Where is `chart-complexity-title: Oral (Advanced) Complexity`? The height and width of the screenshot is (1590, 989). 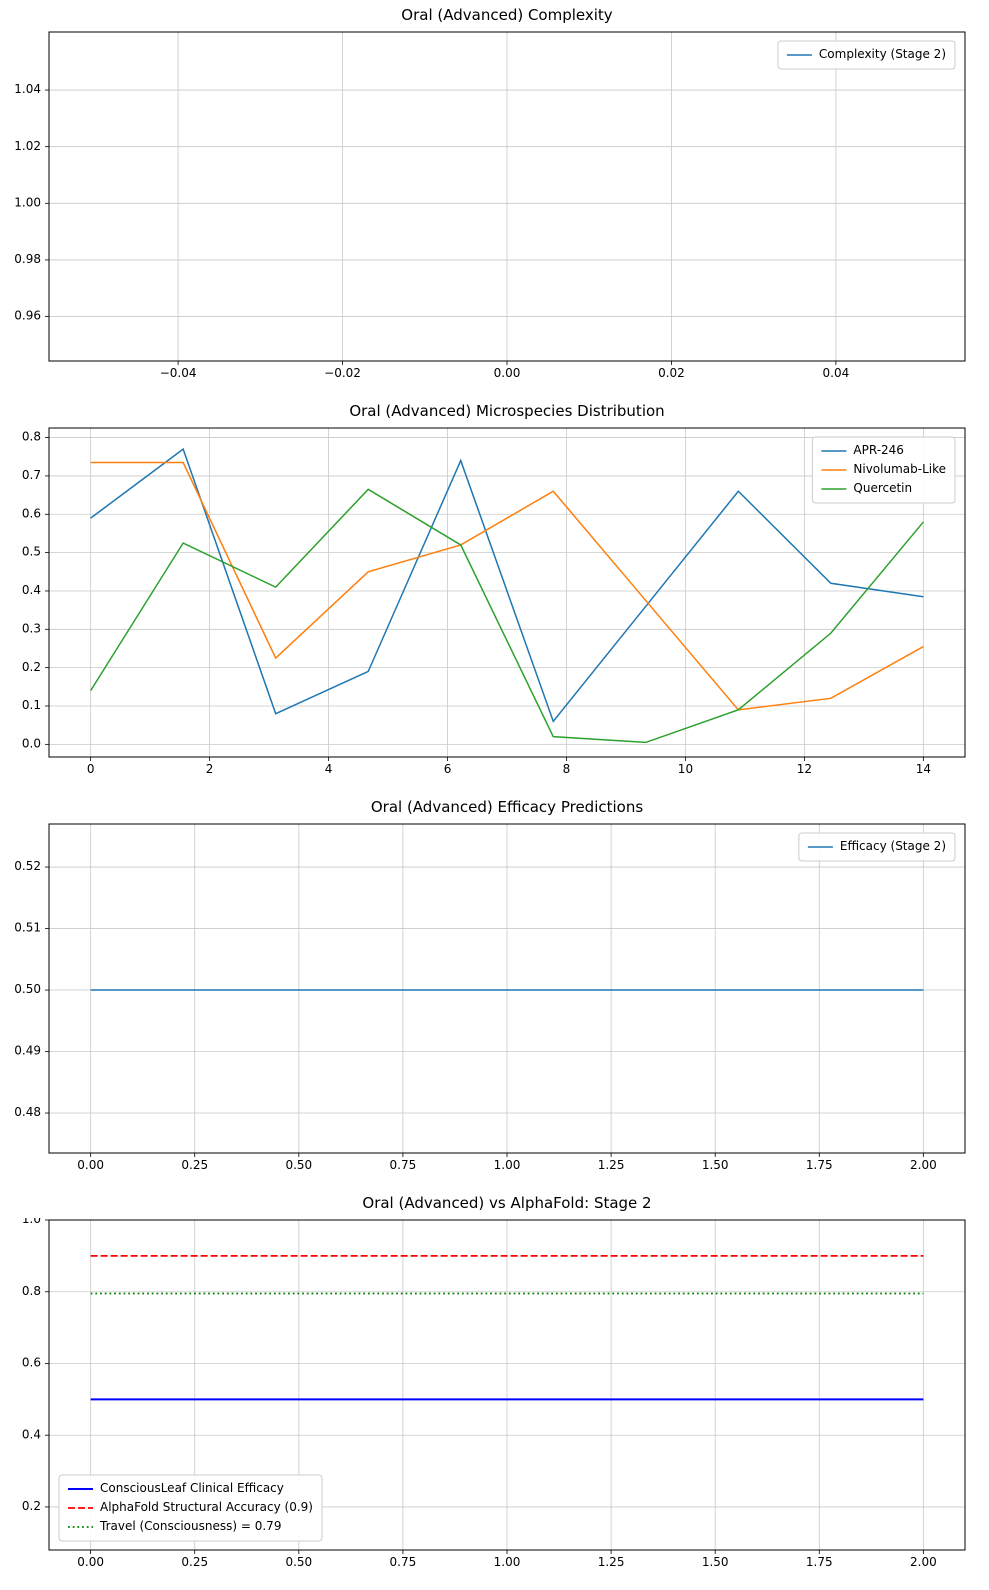
chart-complexity-title: Oral (Advanced) Complexity is located at coordinates (507, 15).